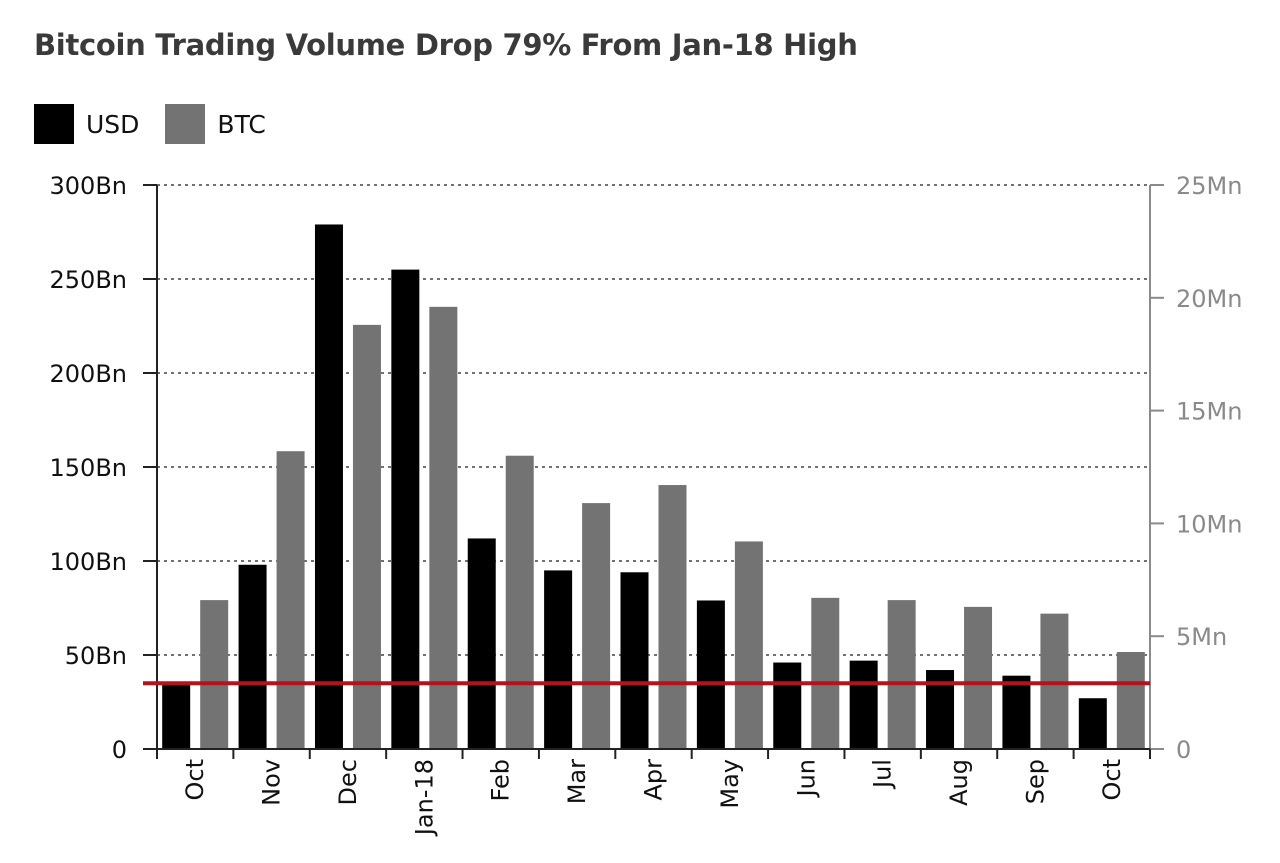  Describe the element at coordinates (1209, 299) in the screenshot. I see `y-right-tick-label: 20Mn` at that location.